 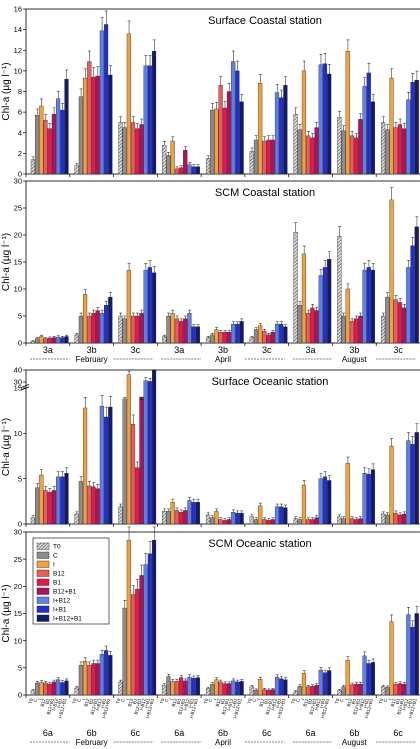 I want to click on x-category-label: 6b, so click(x=223, y=733).